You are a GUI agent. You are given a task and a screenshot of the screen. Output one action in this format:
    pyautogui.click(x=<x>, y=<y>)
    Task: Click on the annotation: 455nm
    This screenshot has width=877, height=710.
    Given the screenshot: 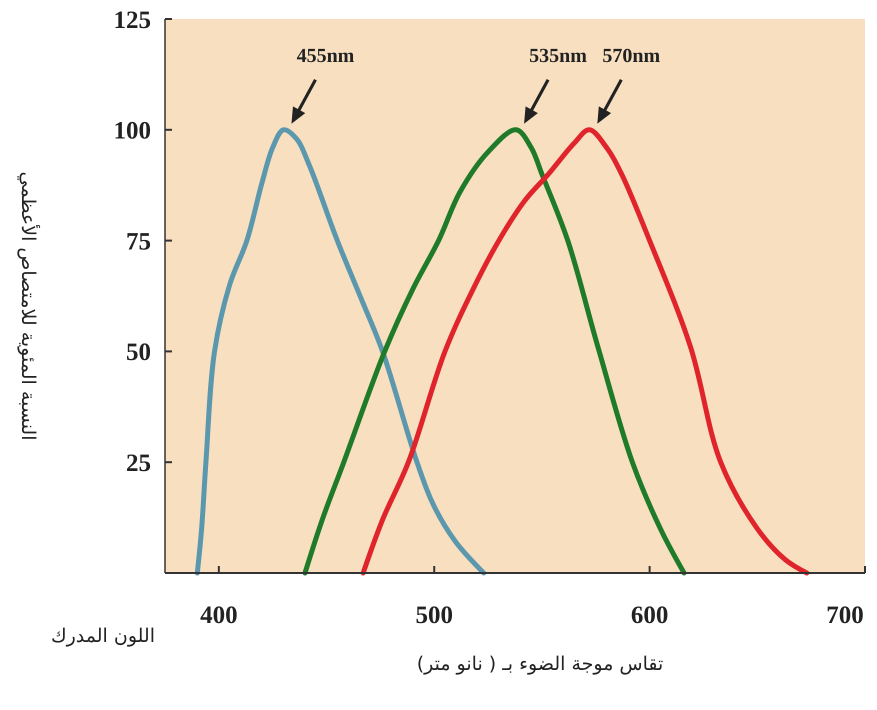 What is the action you would take?
    pyautogui.click(x=325, y=55)
    